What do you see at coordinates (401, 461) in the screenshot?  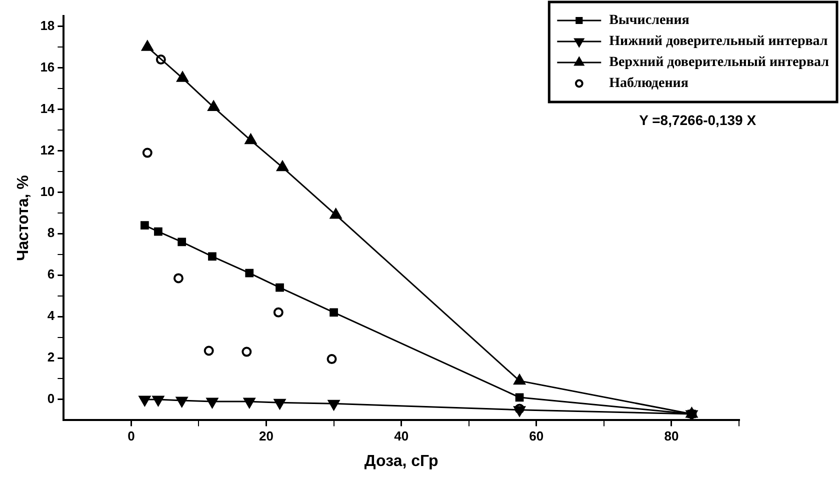 I see `x-axis-title: Доза, сГр` at bounding box center [401, 461].